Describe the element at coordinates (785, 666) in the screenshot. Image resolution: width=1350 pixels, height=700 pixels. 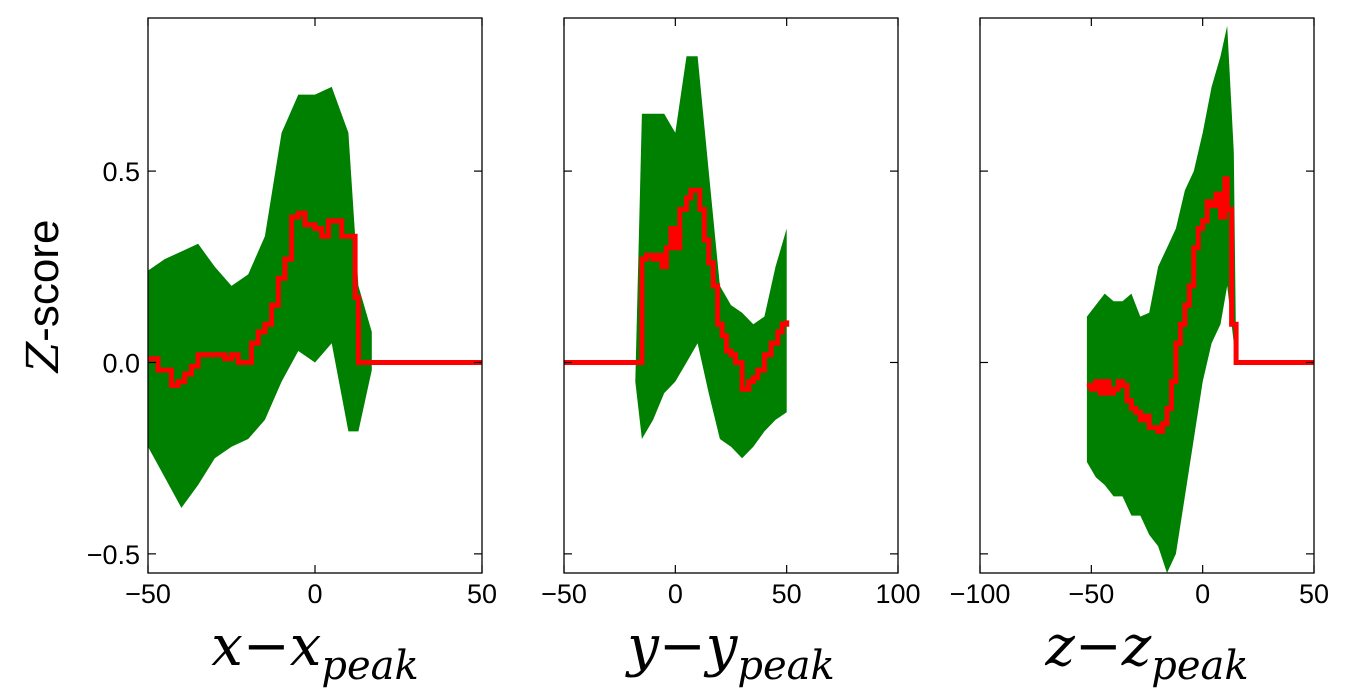
I see `x-axis-label-y-sub: peak` at that location.